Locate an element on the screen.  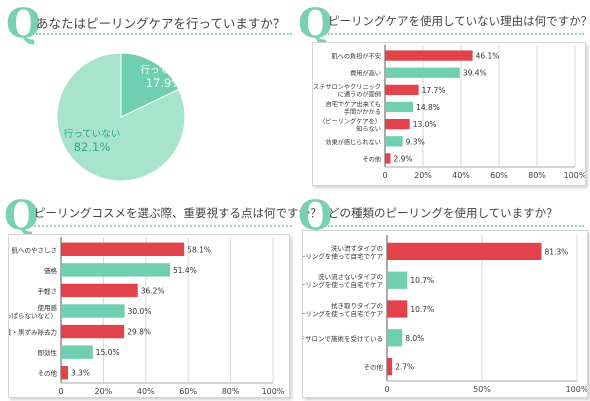
pie-slice-value: 82.1% is located at coordinates (92, 147).